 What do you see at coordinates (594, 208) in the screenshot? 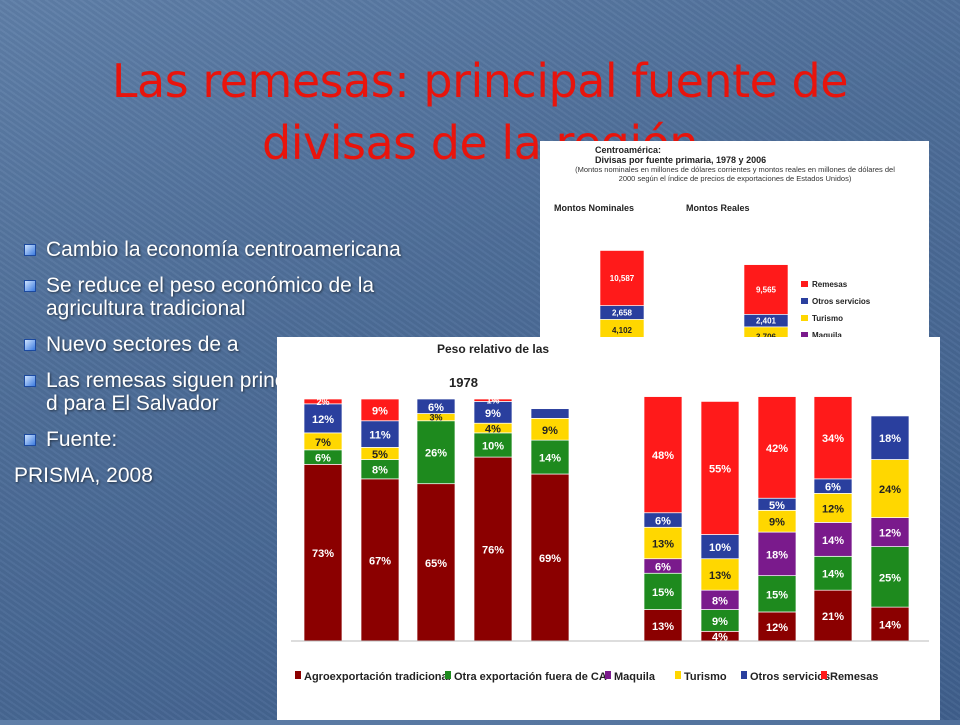
I see `chart1-group-label-nominal: Montos Nominales` at bounding box center [594, 208].